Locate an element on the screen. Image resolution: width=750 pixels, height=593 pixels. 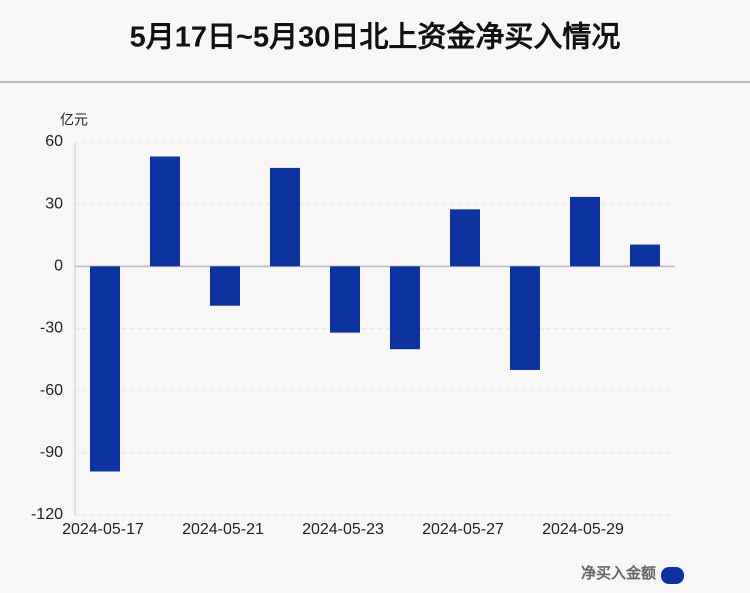
y-tick-label: -30 is located at coordinates (51, 328).